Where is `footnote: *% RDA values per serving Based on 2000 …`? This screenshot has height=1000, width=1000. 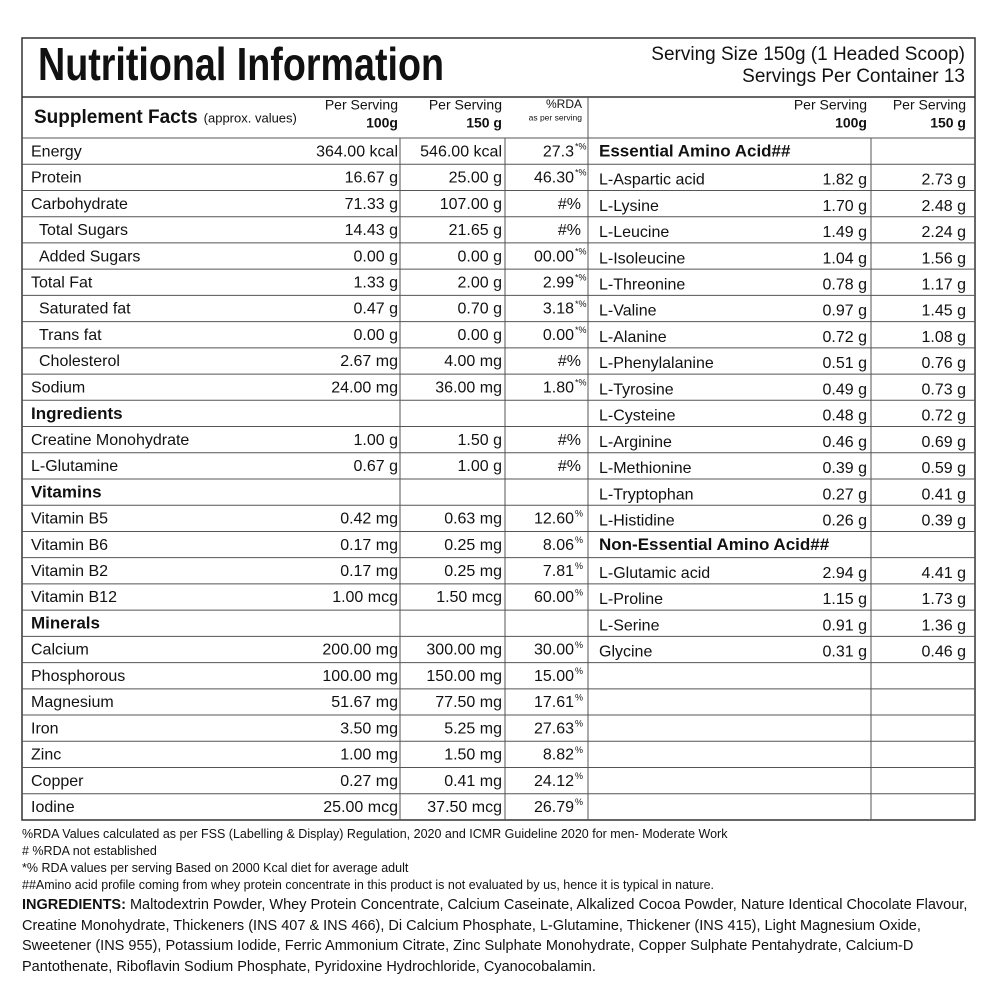
footnote: *% RDA values per serving Based on 2000 … is located at coordinates (215, 868).